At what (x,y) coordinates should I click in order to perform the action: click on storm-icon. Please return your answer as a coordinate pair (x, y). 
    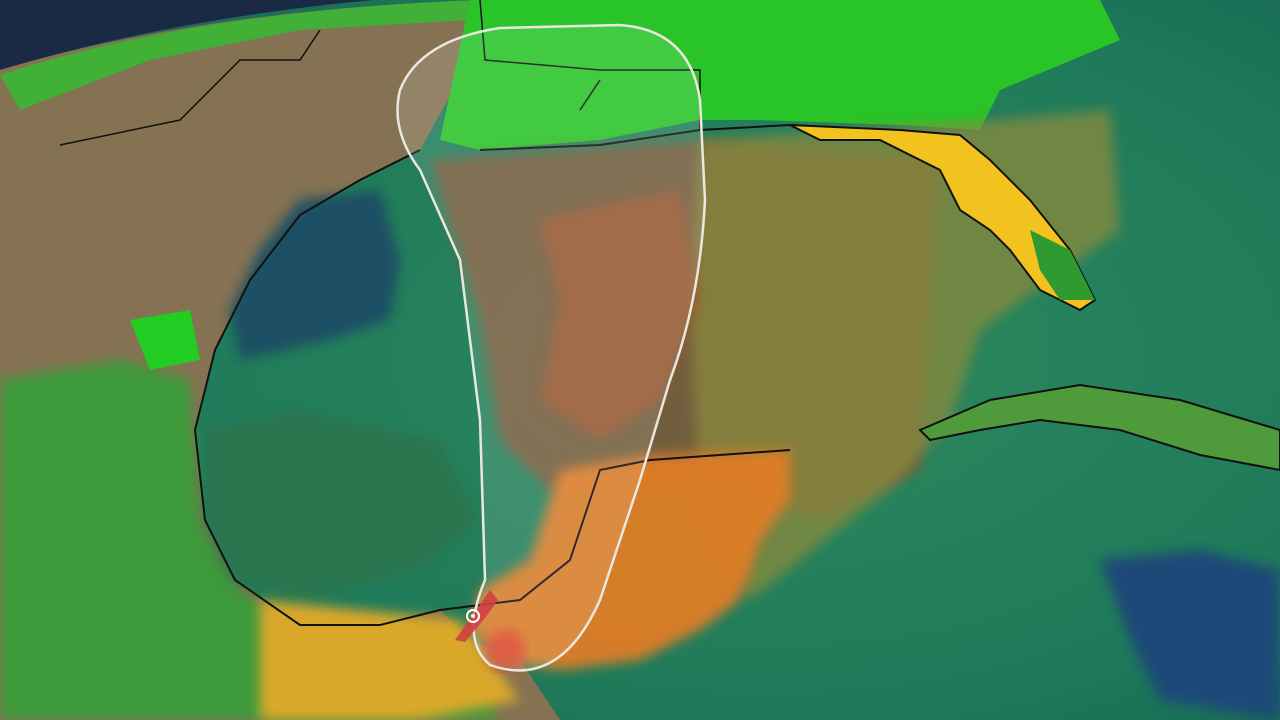
    Looking at the image, I should click on (476, 616).